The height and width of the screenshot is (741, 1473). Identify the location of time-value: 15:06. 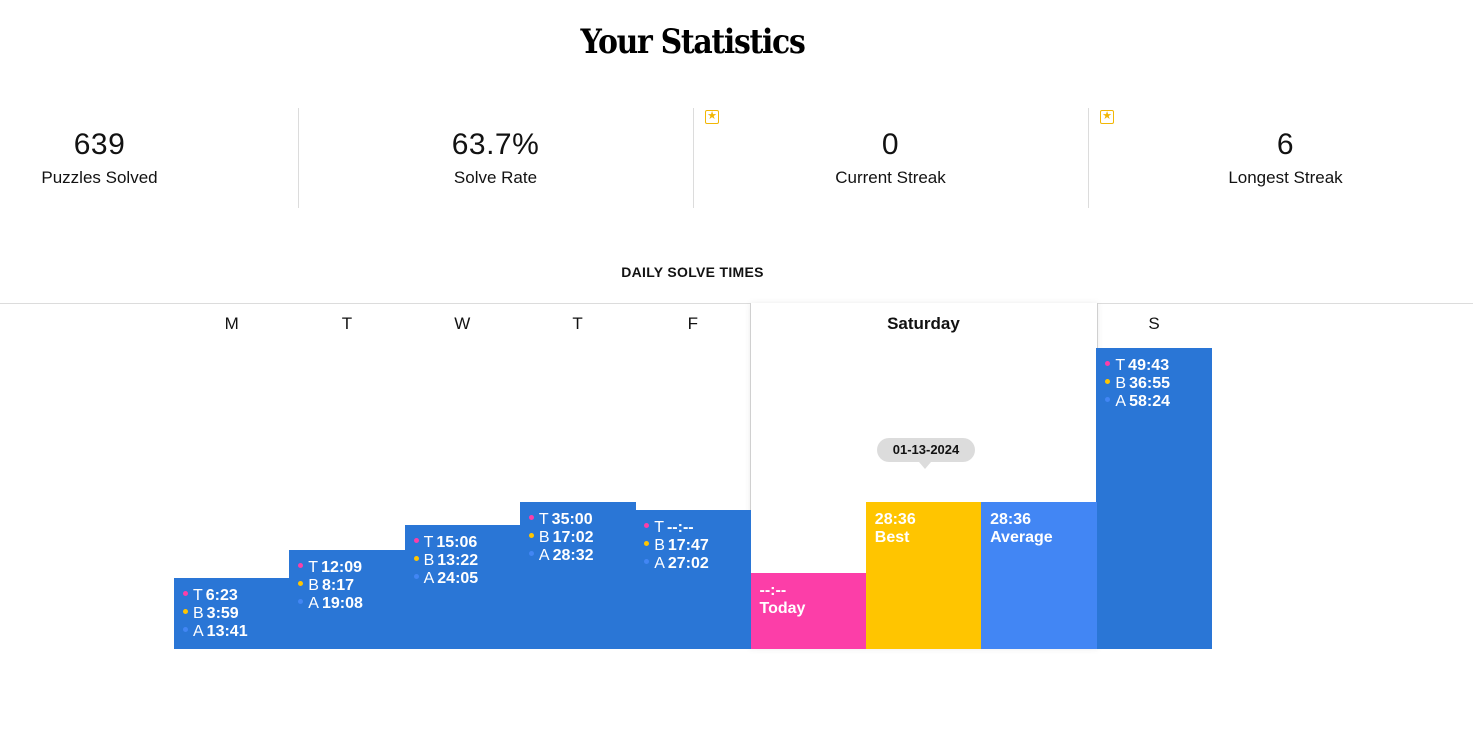
(457, 542).